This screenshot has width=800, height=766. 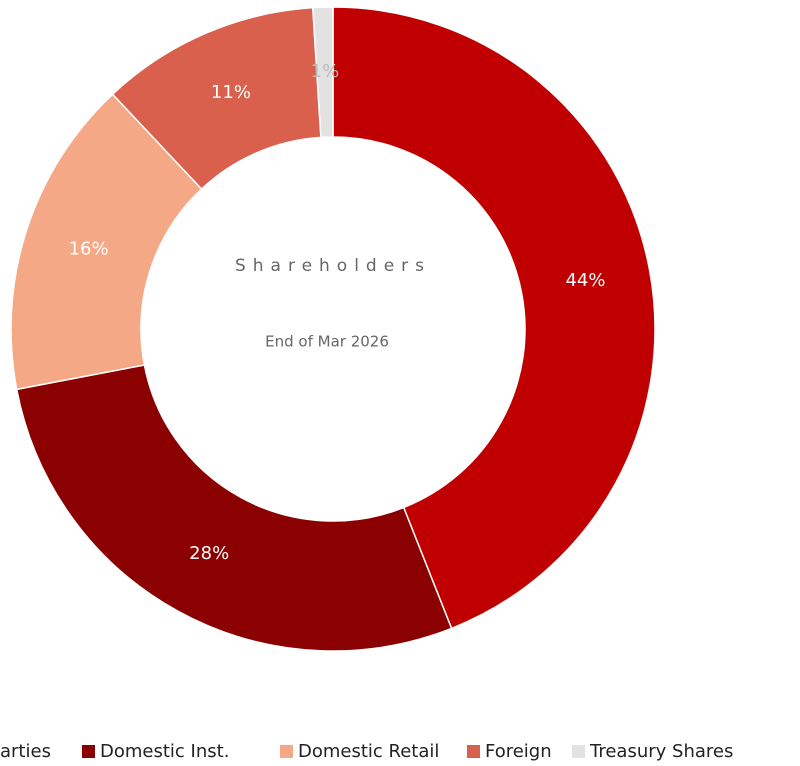 What do you see at coordinates (325, 71) in the screenshot?
I see `data-label: 1%` at bounding box center [325, 71].